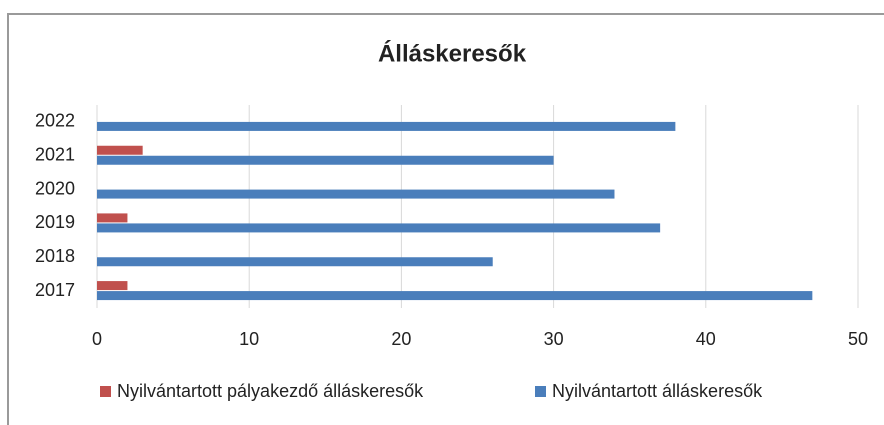  I want to click on legend-label: Nyilvántartott álláskeresők, so click(657, 391).